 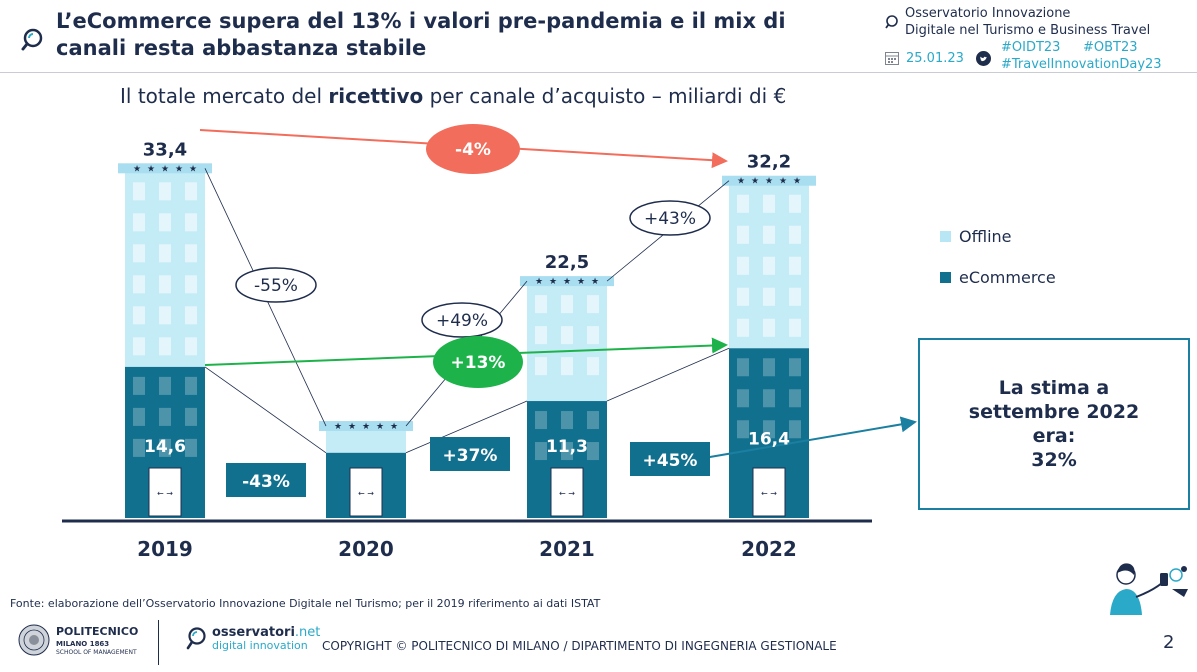 I want to click on x-tick-label-2022: 2022, so click(x=769, y=549).